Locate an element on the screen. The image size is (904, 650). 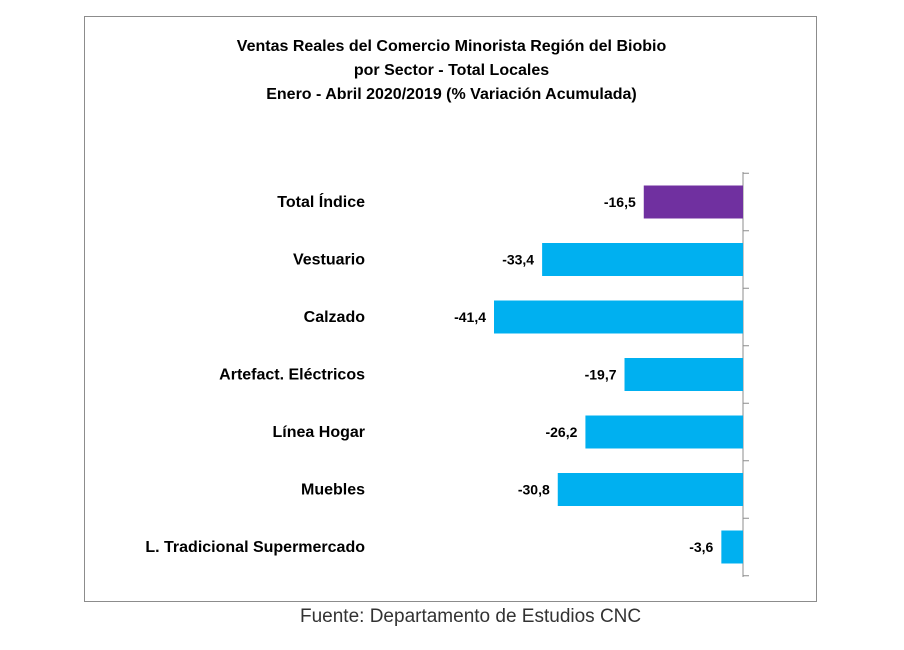
bar-total-índice is located at coordinates (693, 202).